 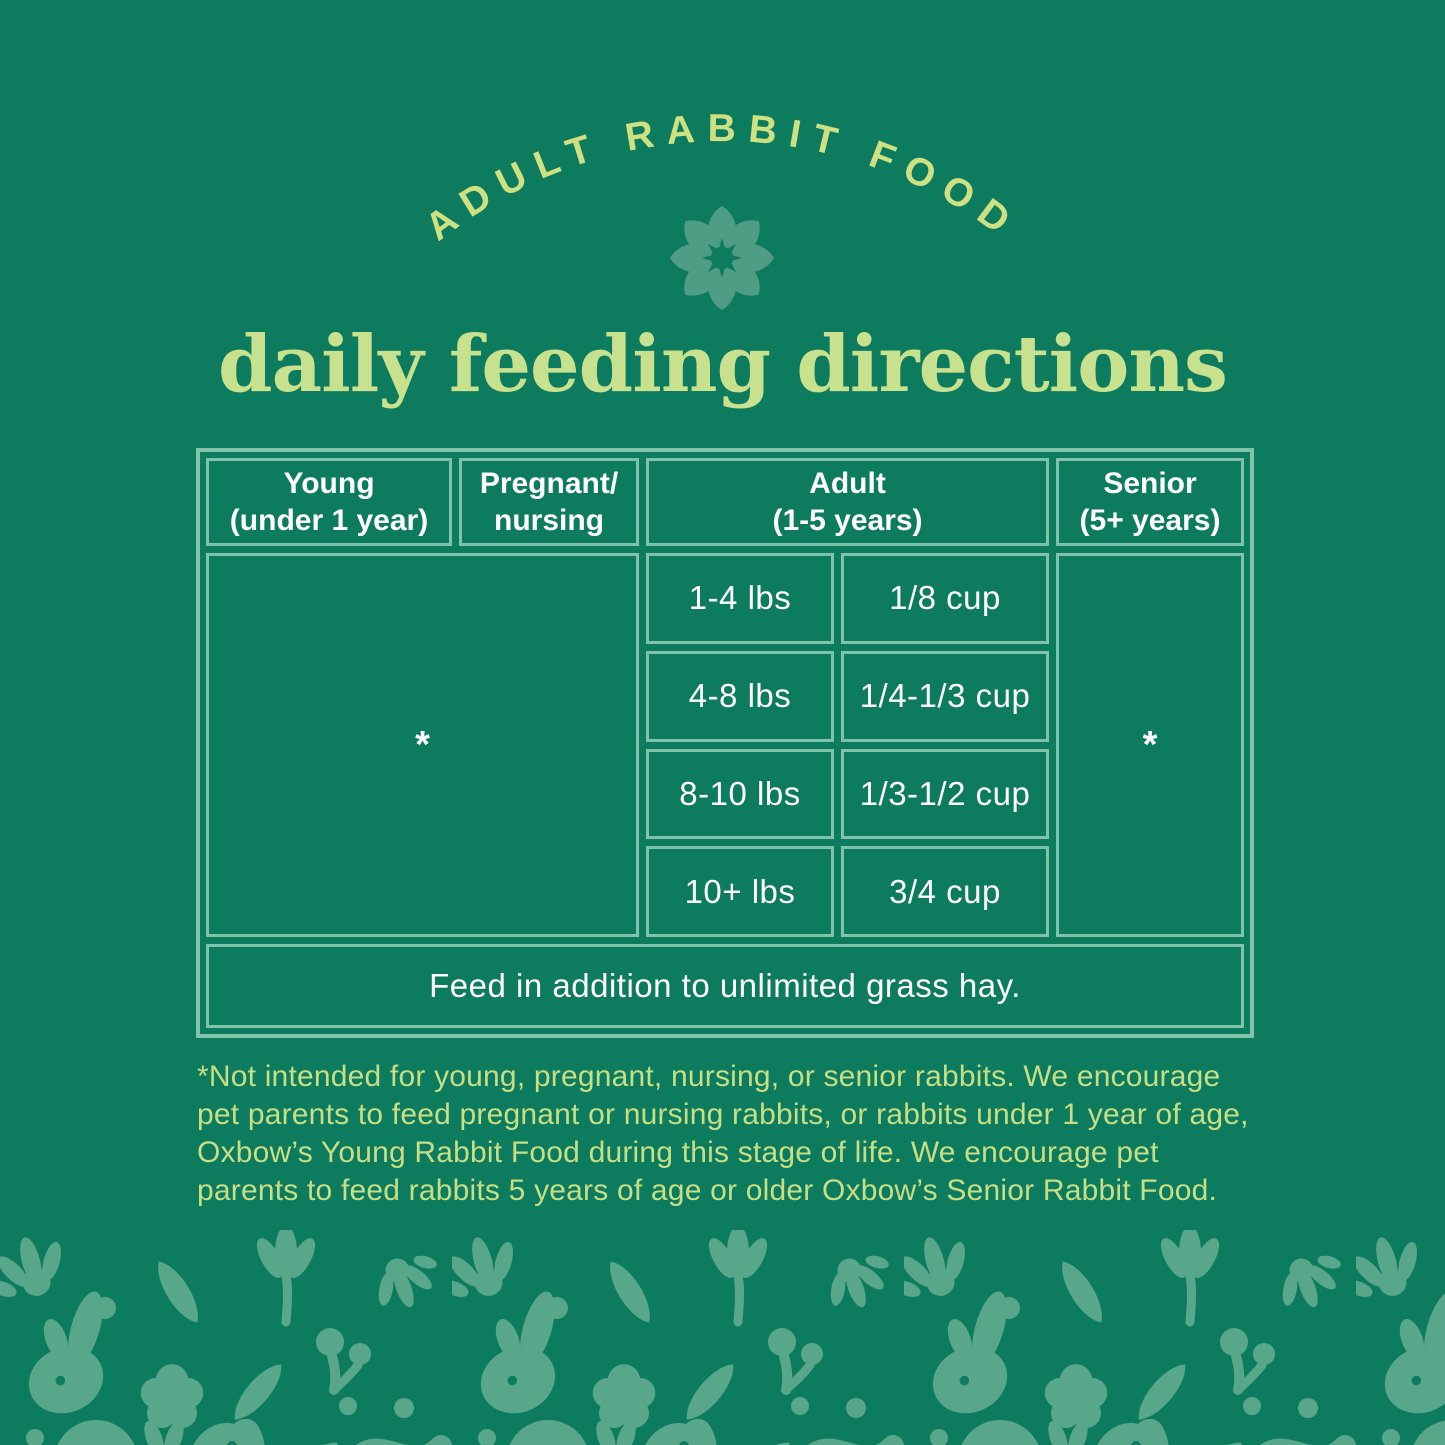 I want to click on header-senior-line2: (5+ years), so click(x=1150, y=520).